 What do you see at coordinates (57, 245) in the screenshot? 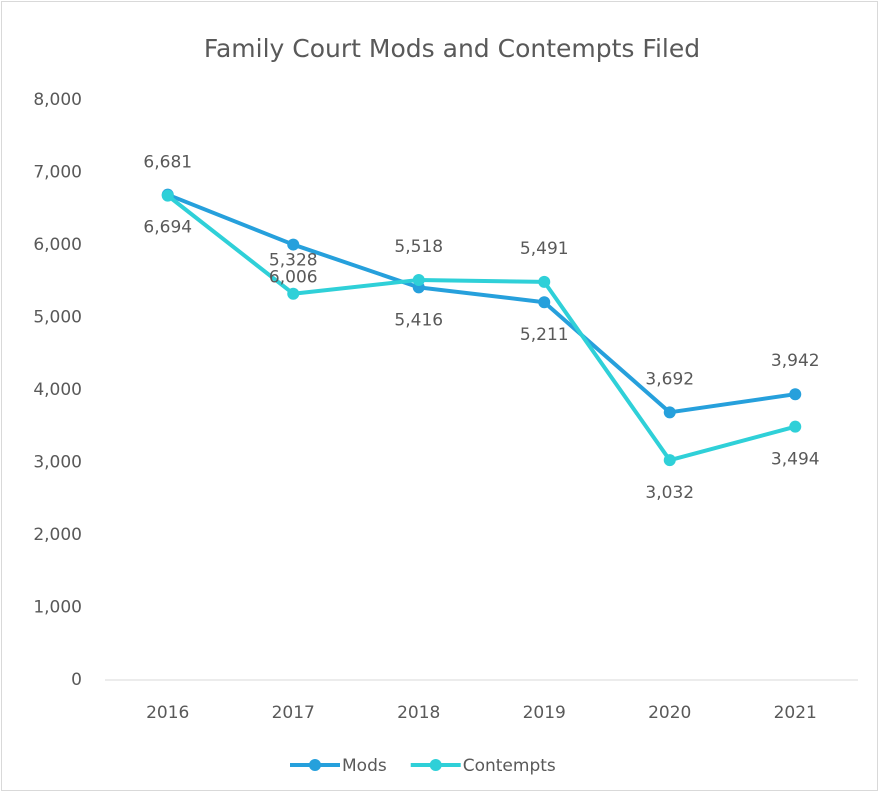
I see `y-tick-label: 6,000` at bounding box center [57, 245].